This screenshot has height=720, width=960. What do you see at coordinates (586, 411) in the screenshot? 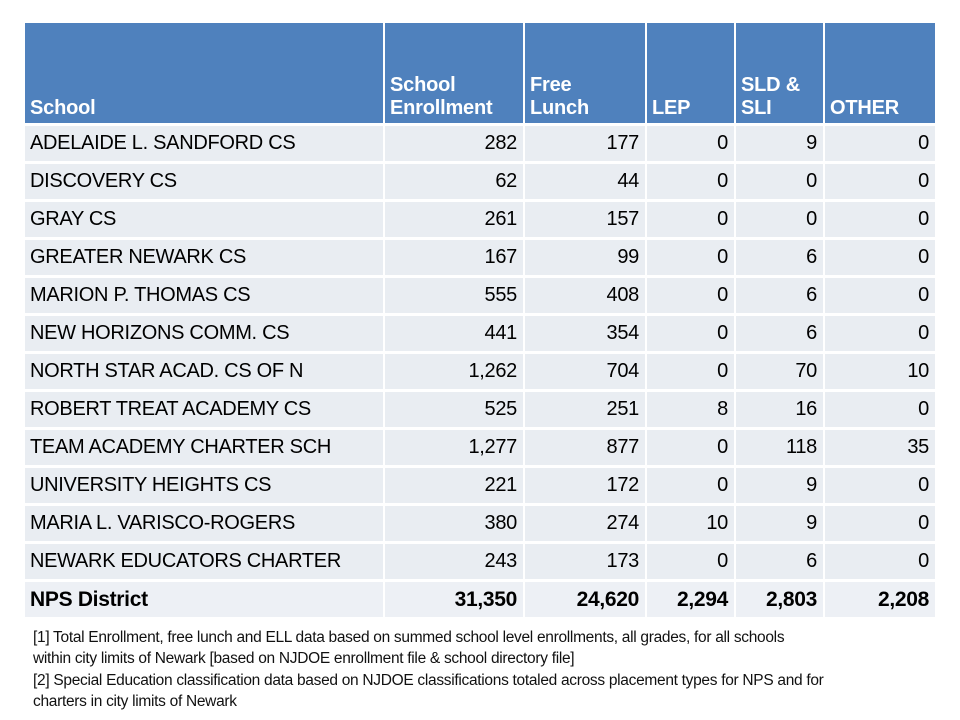
I see `value-cell: 251` at bounding box center [586, 411].